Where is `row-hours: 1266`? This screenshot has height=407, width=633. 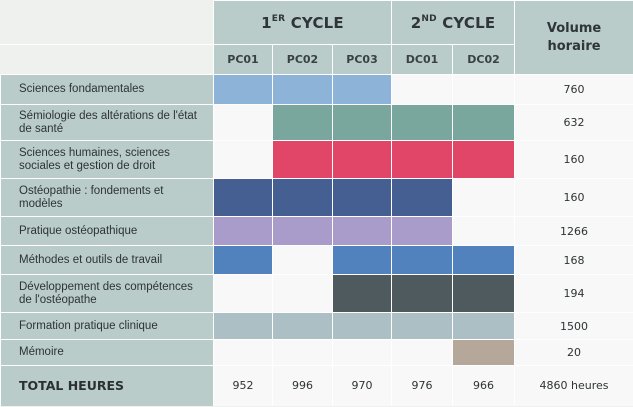
row-hours: 1266 is located at coordinates (573, 231).